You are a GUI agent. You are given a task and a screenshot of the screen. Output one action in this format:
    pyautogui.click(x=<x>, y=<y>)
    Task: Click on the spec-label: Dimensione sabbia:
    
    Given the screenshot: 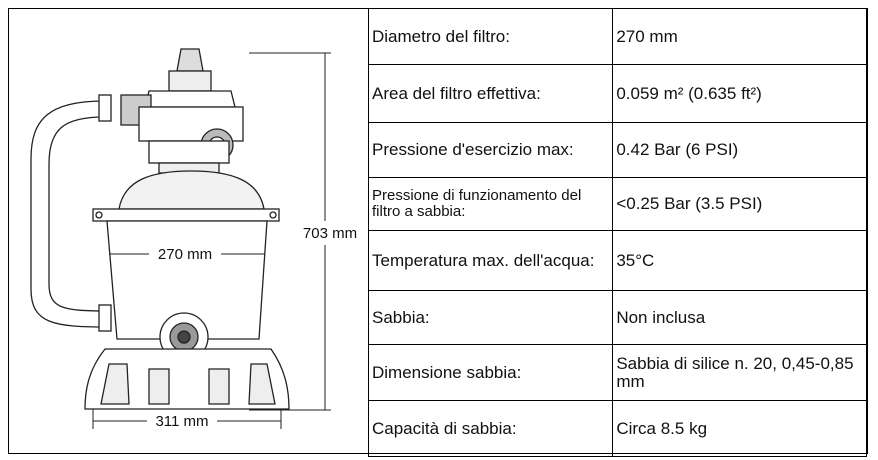 What is the action you would take?
    pyautogui.click(x=490, y=372)
    